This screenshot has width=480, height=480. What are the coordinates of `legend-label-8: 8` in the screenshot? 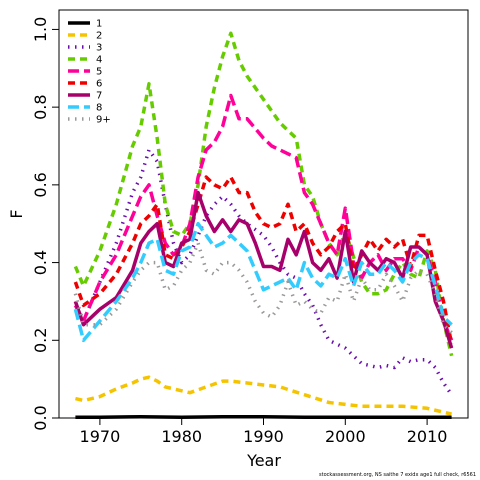 It's located at (99, 108).